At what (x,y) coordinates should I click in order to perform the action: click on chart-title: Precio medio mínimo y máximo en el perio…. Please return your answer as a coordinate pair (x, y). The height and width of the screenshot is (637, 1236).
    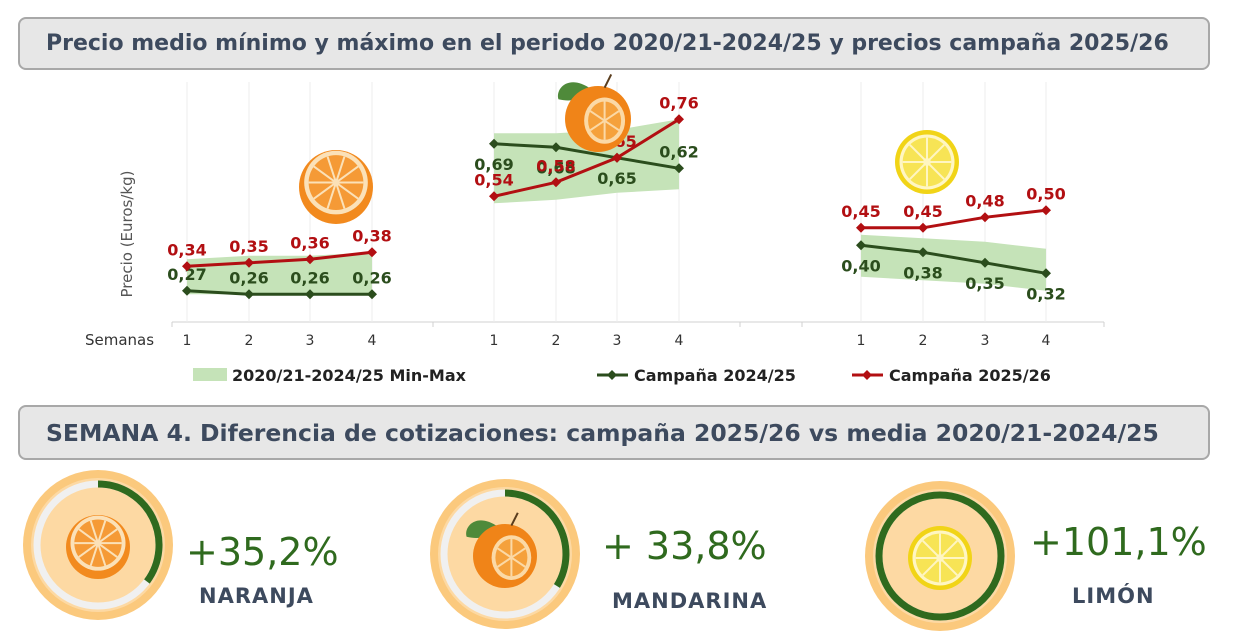
    Looking at the image, I should click on (607, 43).